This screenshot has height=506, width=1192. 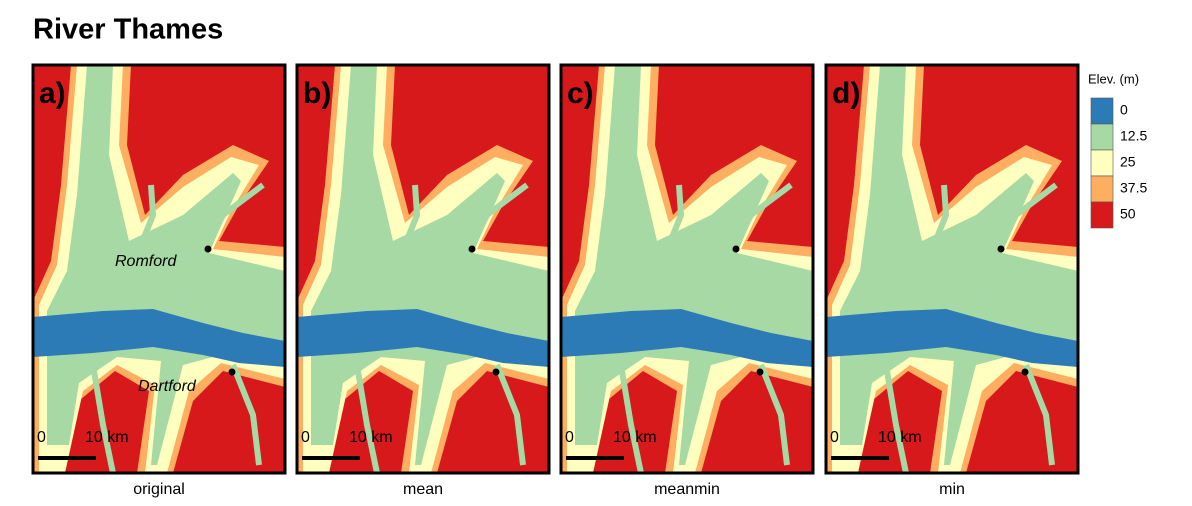 I want to click on legend-label: 12.5, so click(x=1133, y=136).